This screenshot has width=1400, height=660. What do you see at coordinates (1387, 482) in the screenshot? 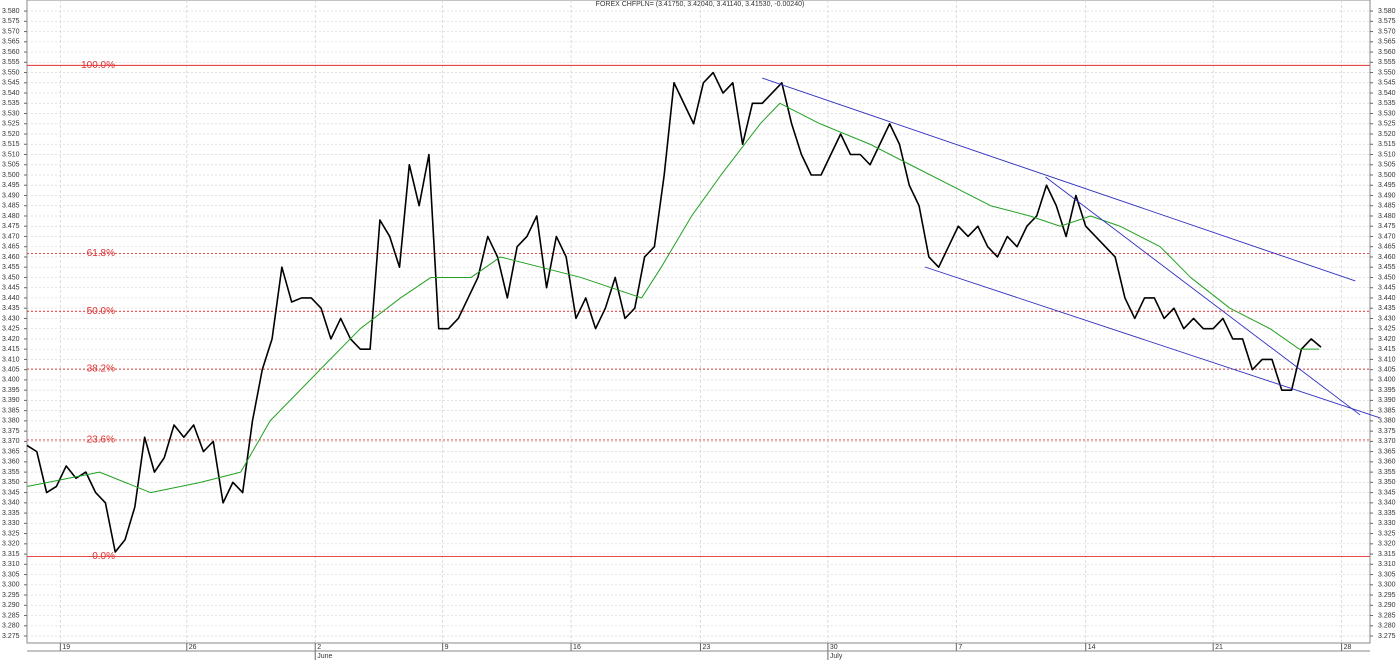
I see `y-tick-label: 3.350` at bounding box center [1387, 482].